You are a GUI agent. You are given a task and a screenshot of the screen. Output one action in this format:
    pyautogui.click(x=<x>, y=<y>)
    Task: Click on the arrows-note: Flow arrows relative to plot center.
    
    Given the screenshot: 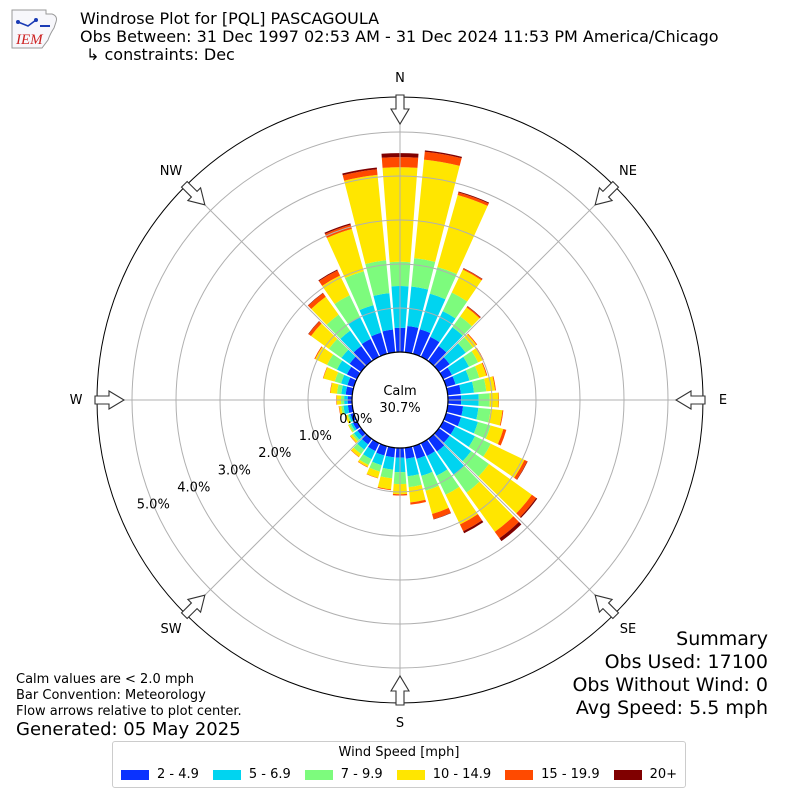 What is the action you would take?
    pyautogui.click(x=129, y=711)
    